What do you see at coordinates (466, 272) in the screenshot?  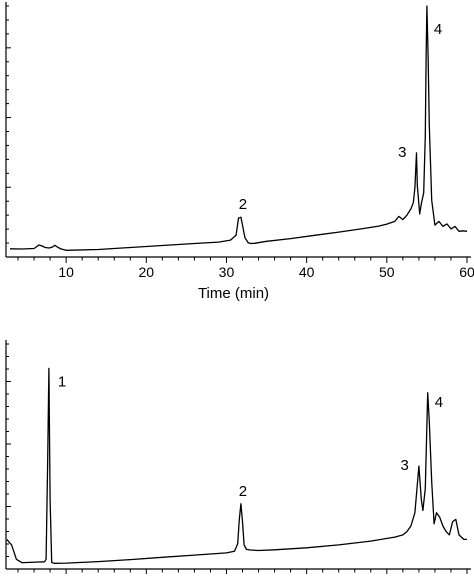 I see `x-tick-label: 60` at bounding box center [466, 272].